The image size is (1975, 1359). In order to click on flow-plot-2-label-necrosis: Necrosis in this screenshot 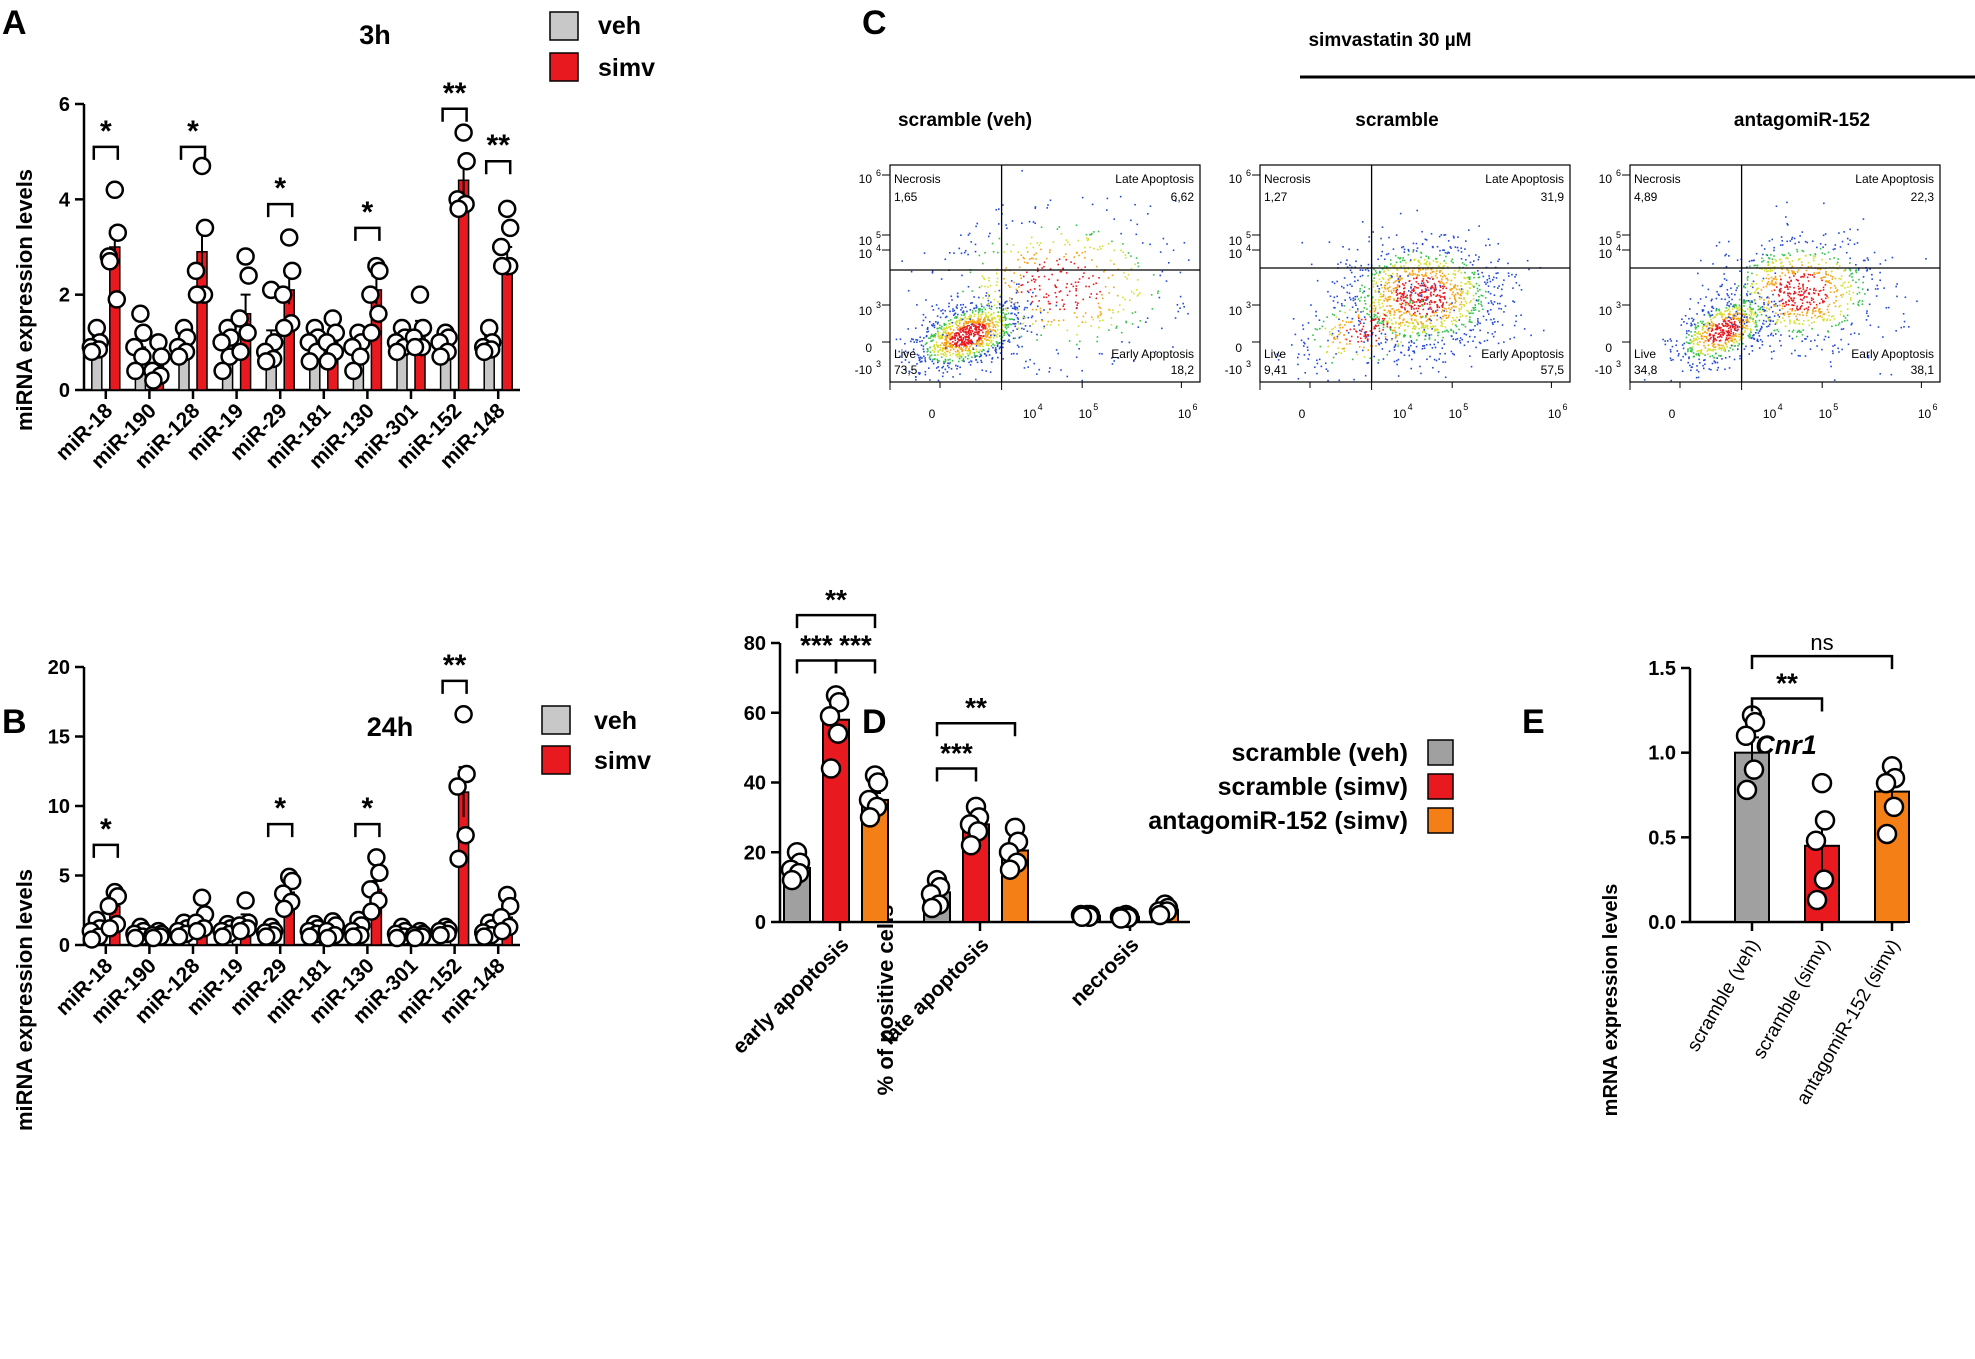, I will do `click(1287, 179)`.